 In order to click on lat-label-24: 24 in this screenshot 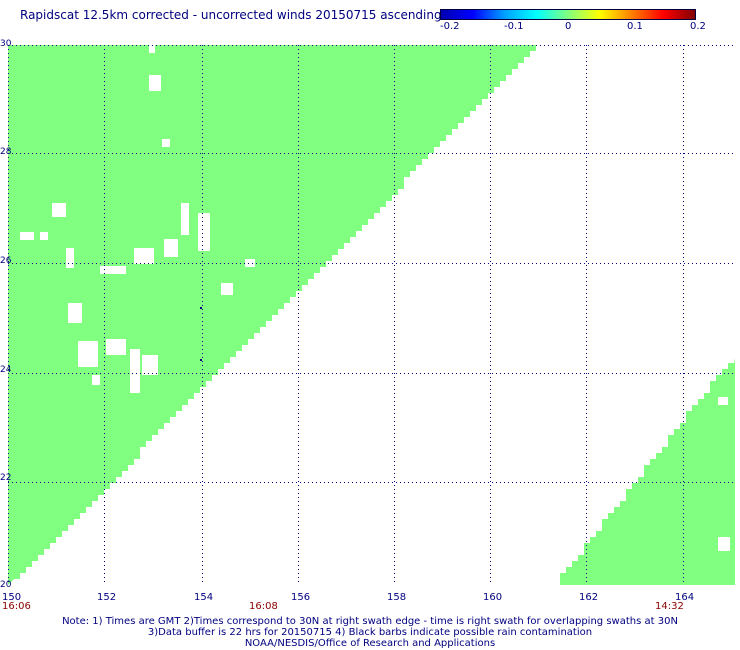, I will do `click(6, 370)`.